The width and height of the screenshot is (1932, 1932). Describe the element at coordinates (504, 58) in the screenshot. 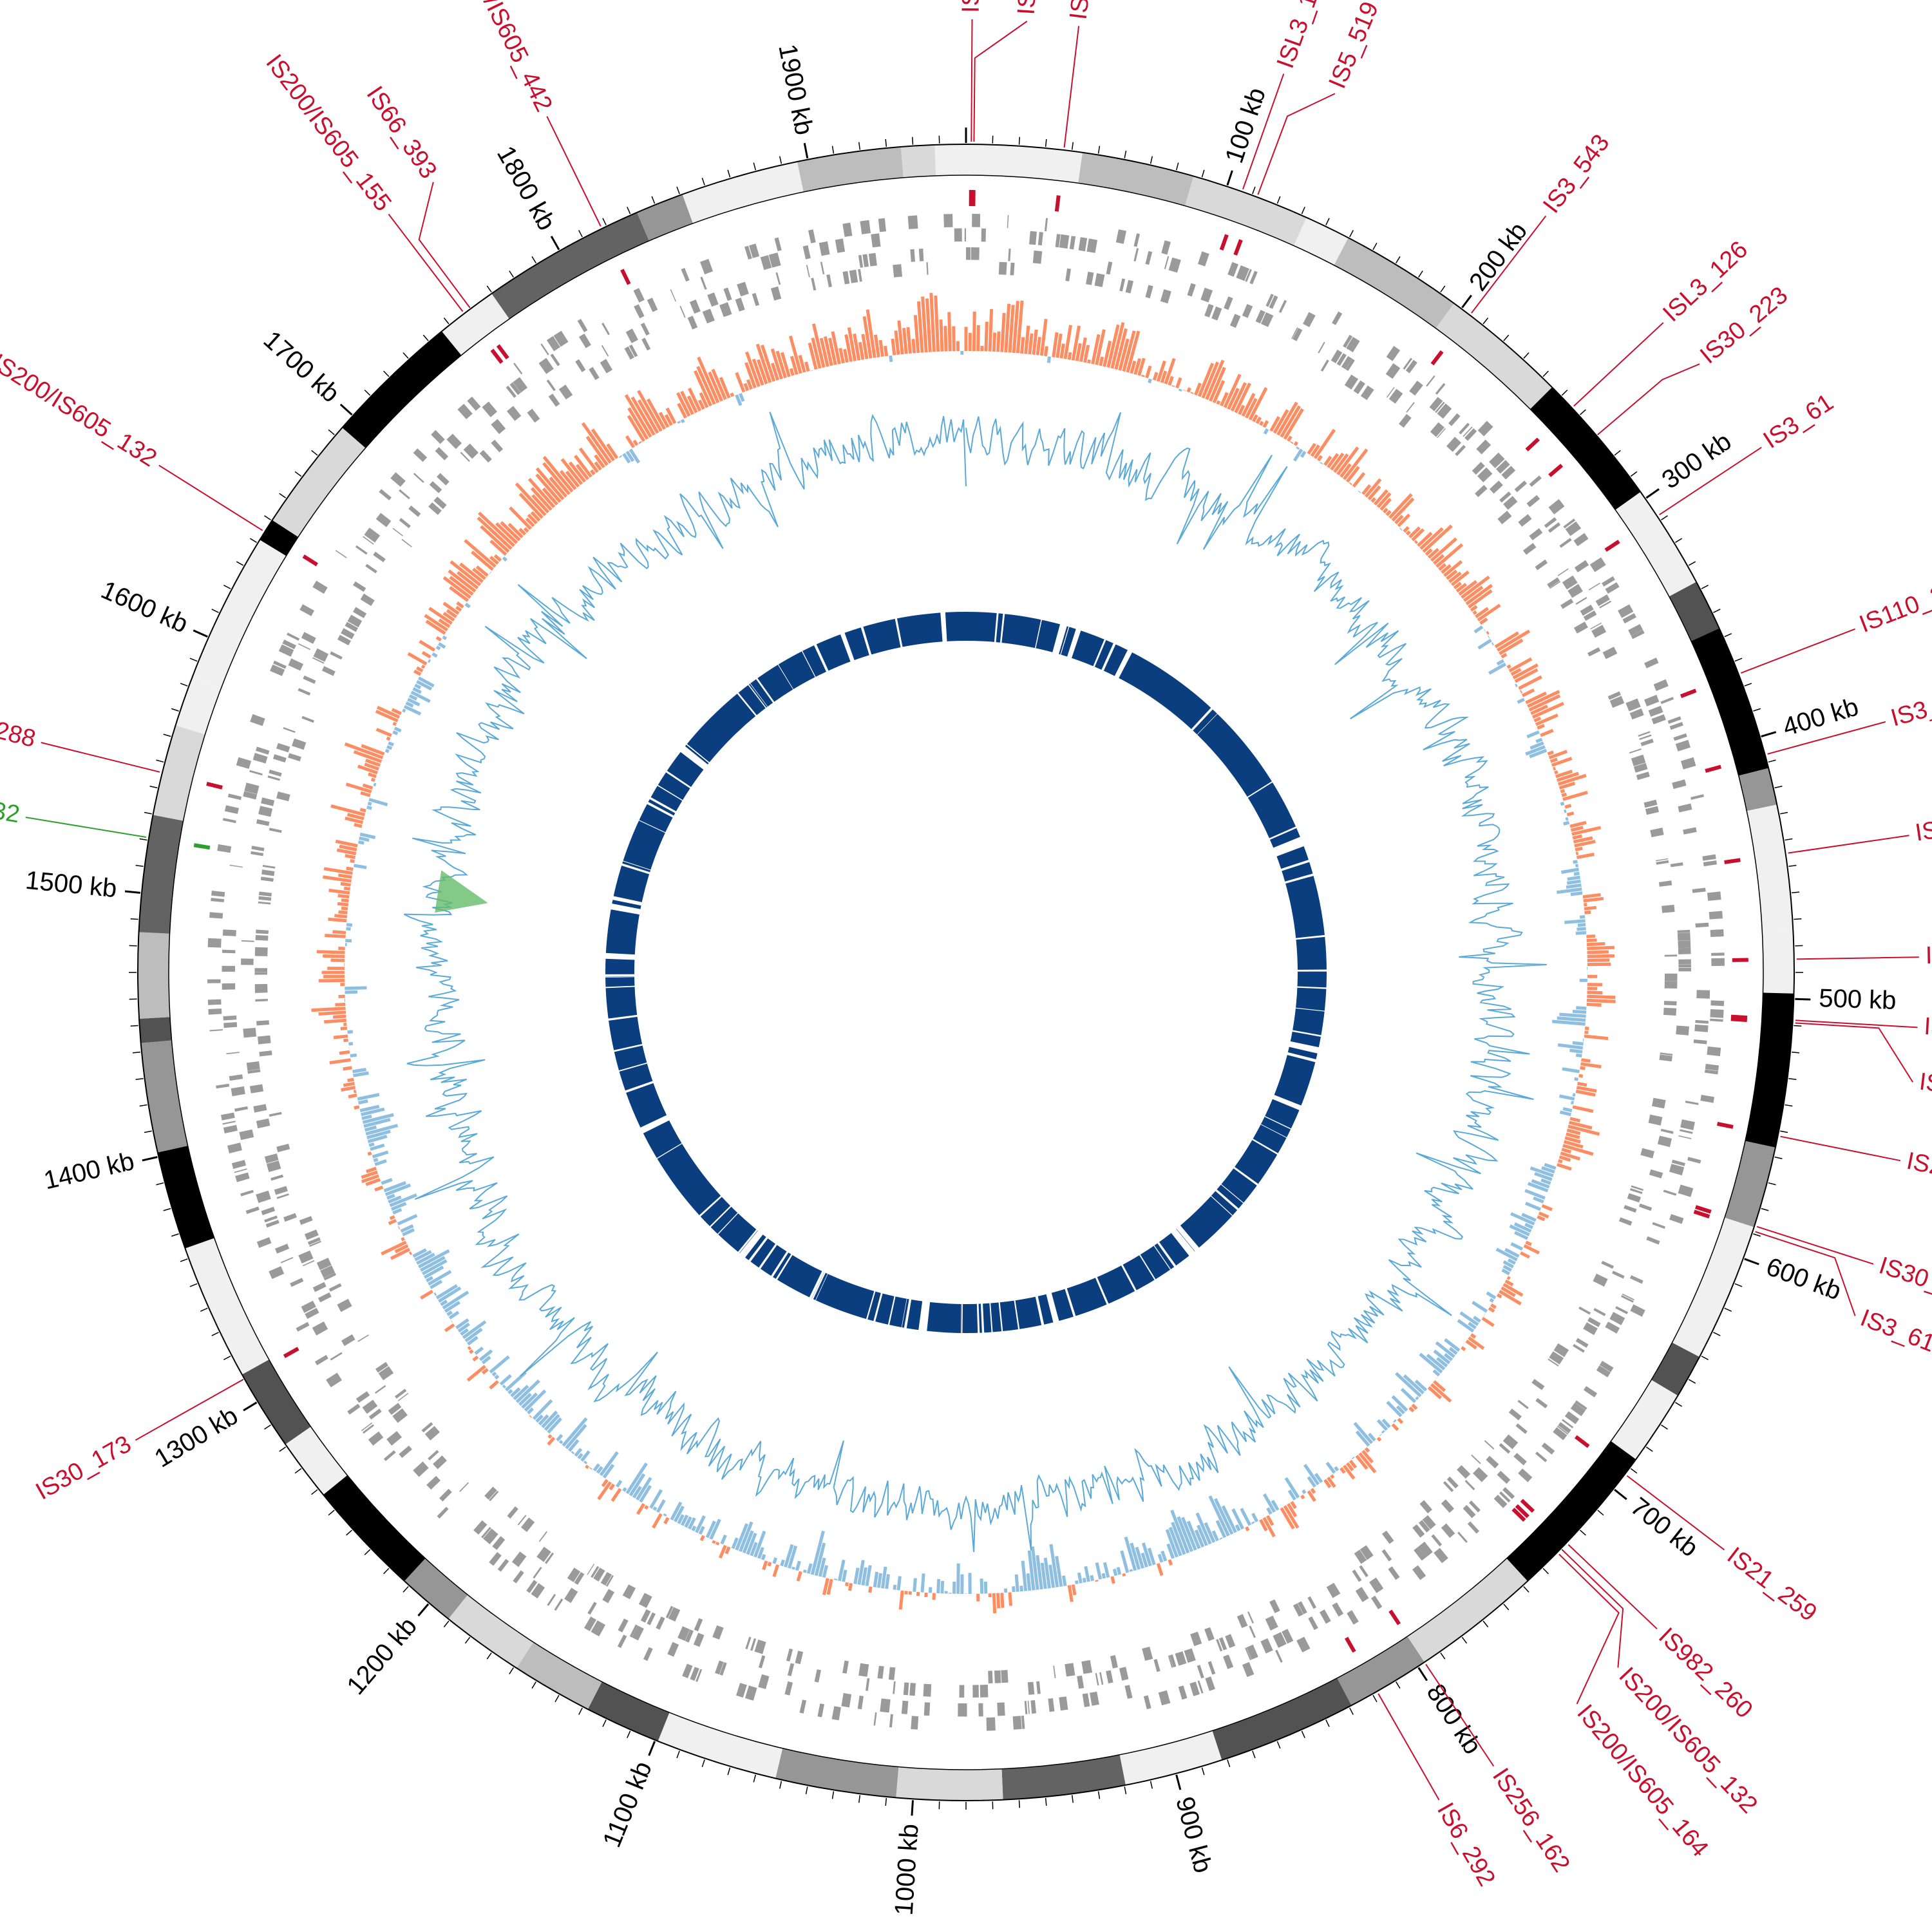

I see `is-element-label: IS200/IS605_442` at that location.